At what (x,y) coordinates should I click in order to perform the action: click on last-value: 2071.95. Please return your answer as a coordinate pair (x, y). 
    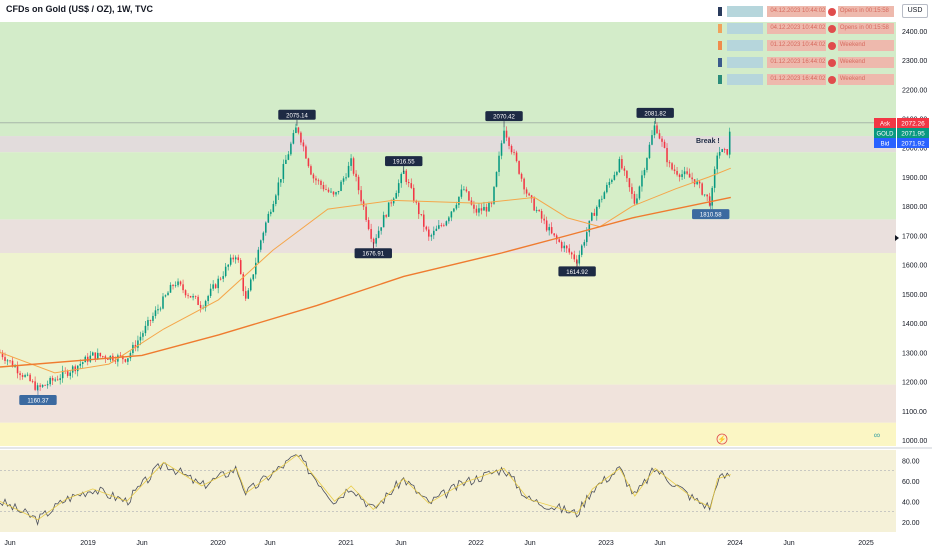
    Looking at the image, I should click on (913, 134).